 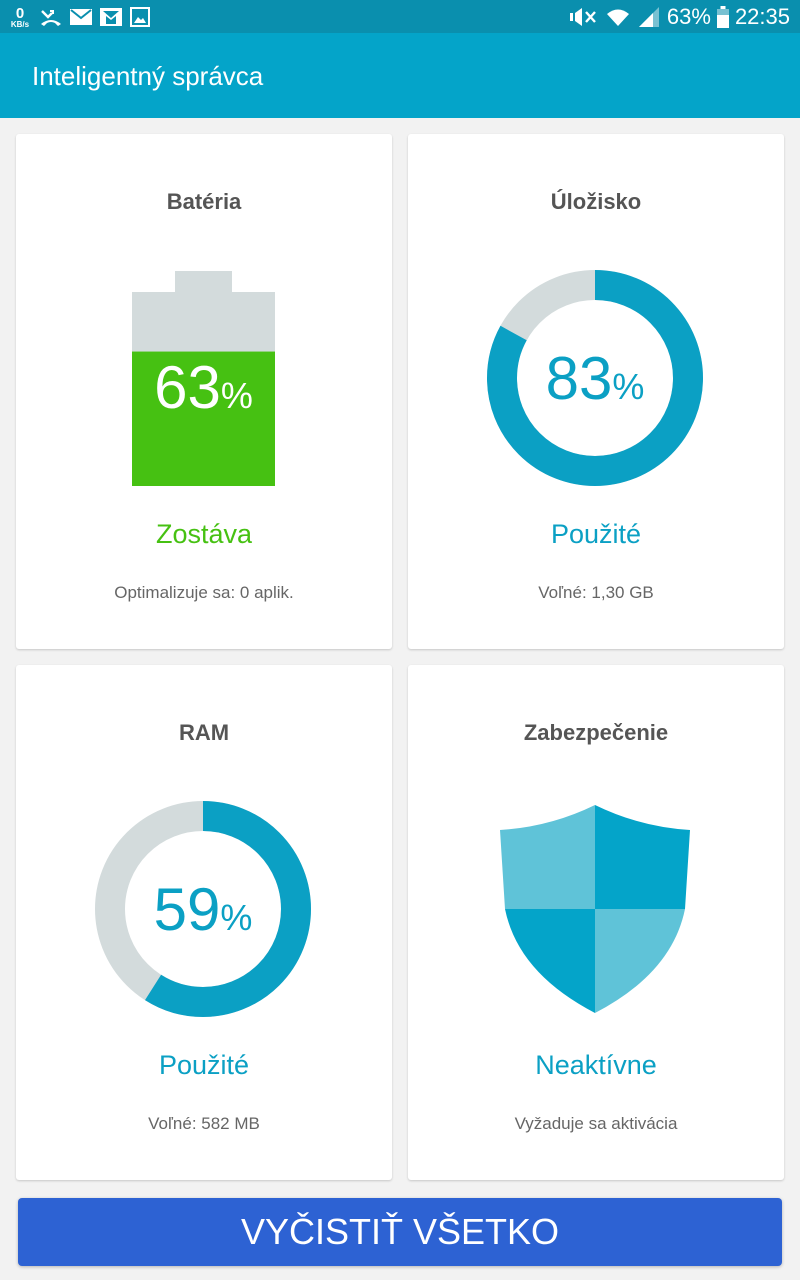 I want to click on storage-ring: 83%, so click(x=595, y=378).